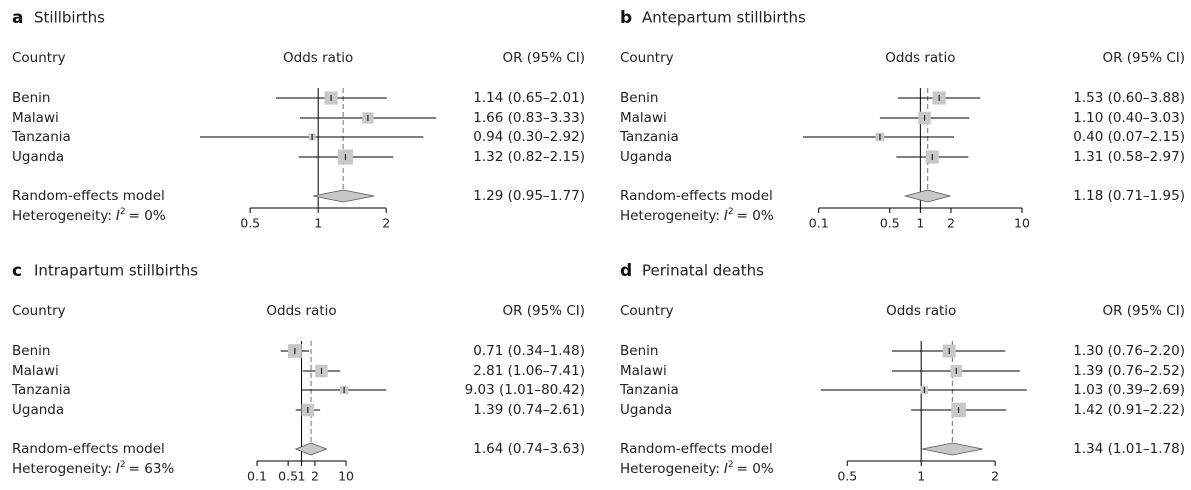 The image size is (1191, 490). I want to click on x-tick-label: 10, so click(346, 476).